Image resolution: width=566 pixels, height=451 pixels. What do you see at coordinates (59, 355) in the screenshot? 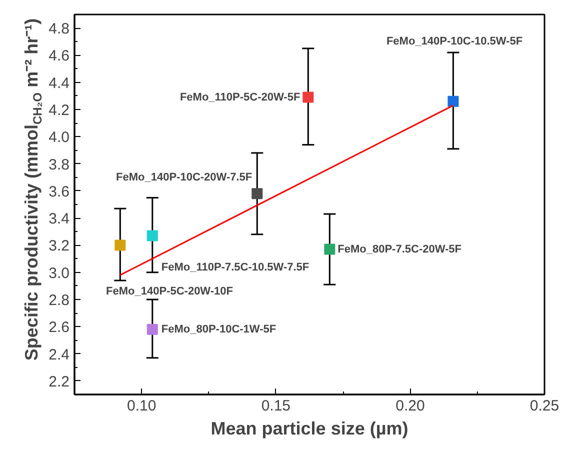
I see `y-tick-label: 2.4` at bounding box center [59, 355].